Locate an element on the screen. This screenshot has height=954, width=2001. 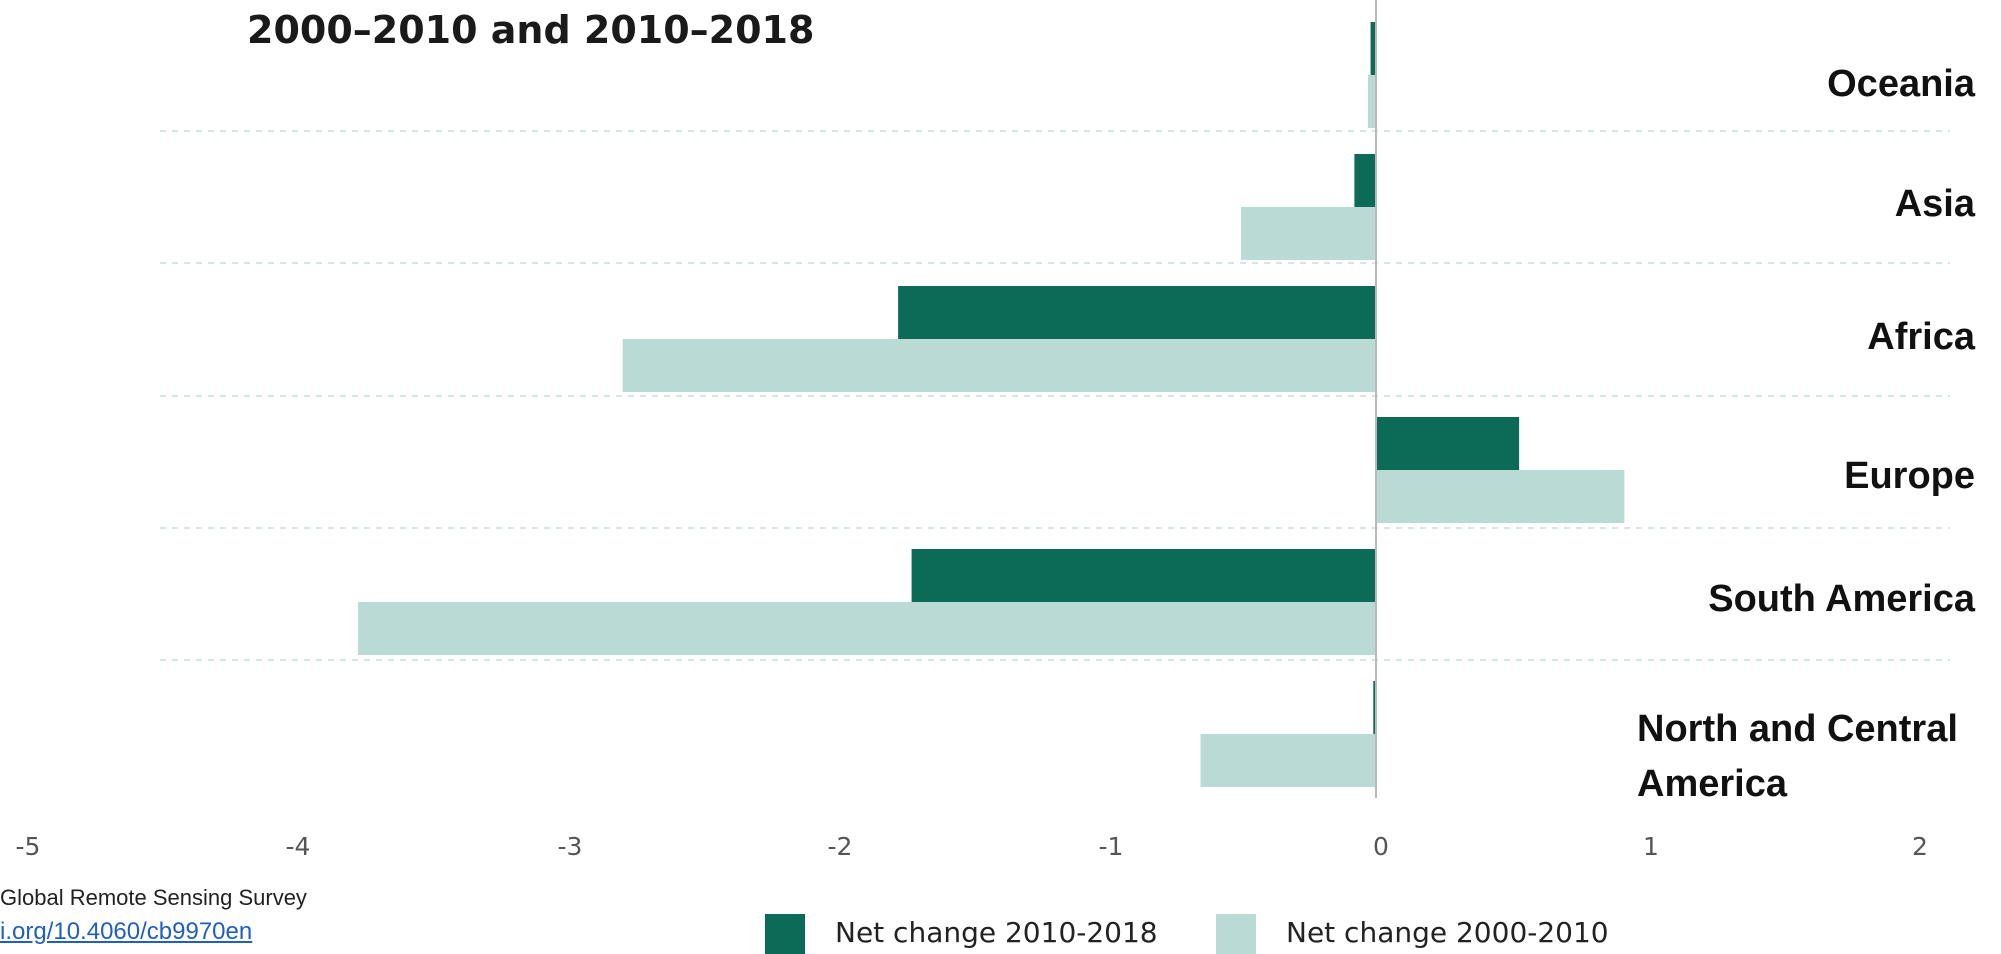
legend-label: Net change 2010-2018 is located at coordinates (996, 932).